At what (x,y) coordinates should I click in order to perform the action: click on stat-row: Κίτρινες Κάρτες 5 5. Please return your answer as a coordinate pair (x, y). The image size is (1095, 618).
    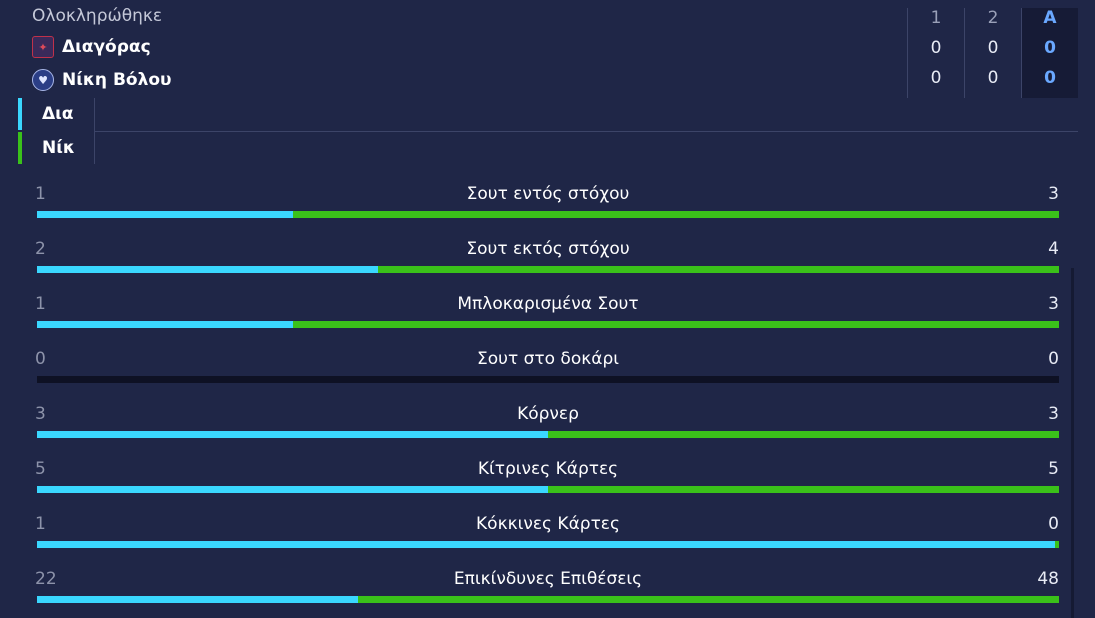
    Looking at the image, I should click on (547, 478).